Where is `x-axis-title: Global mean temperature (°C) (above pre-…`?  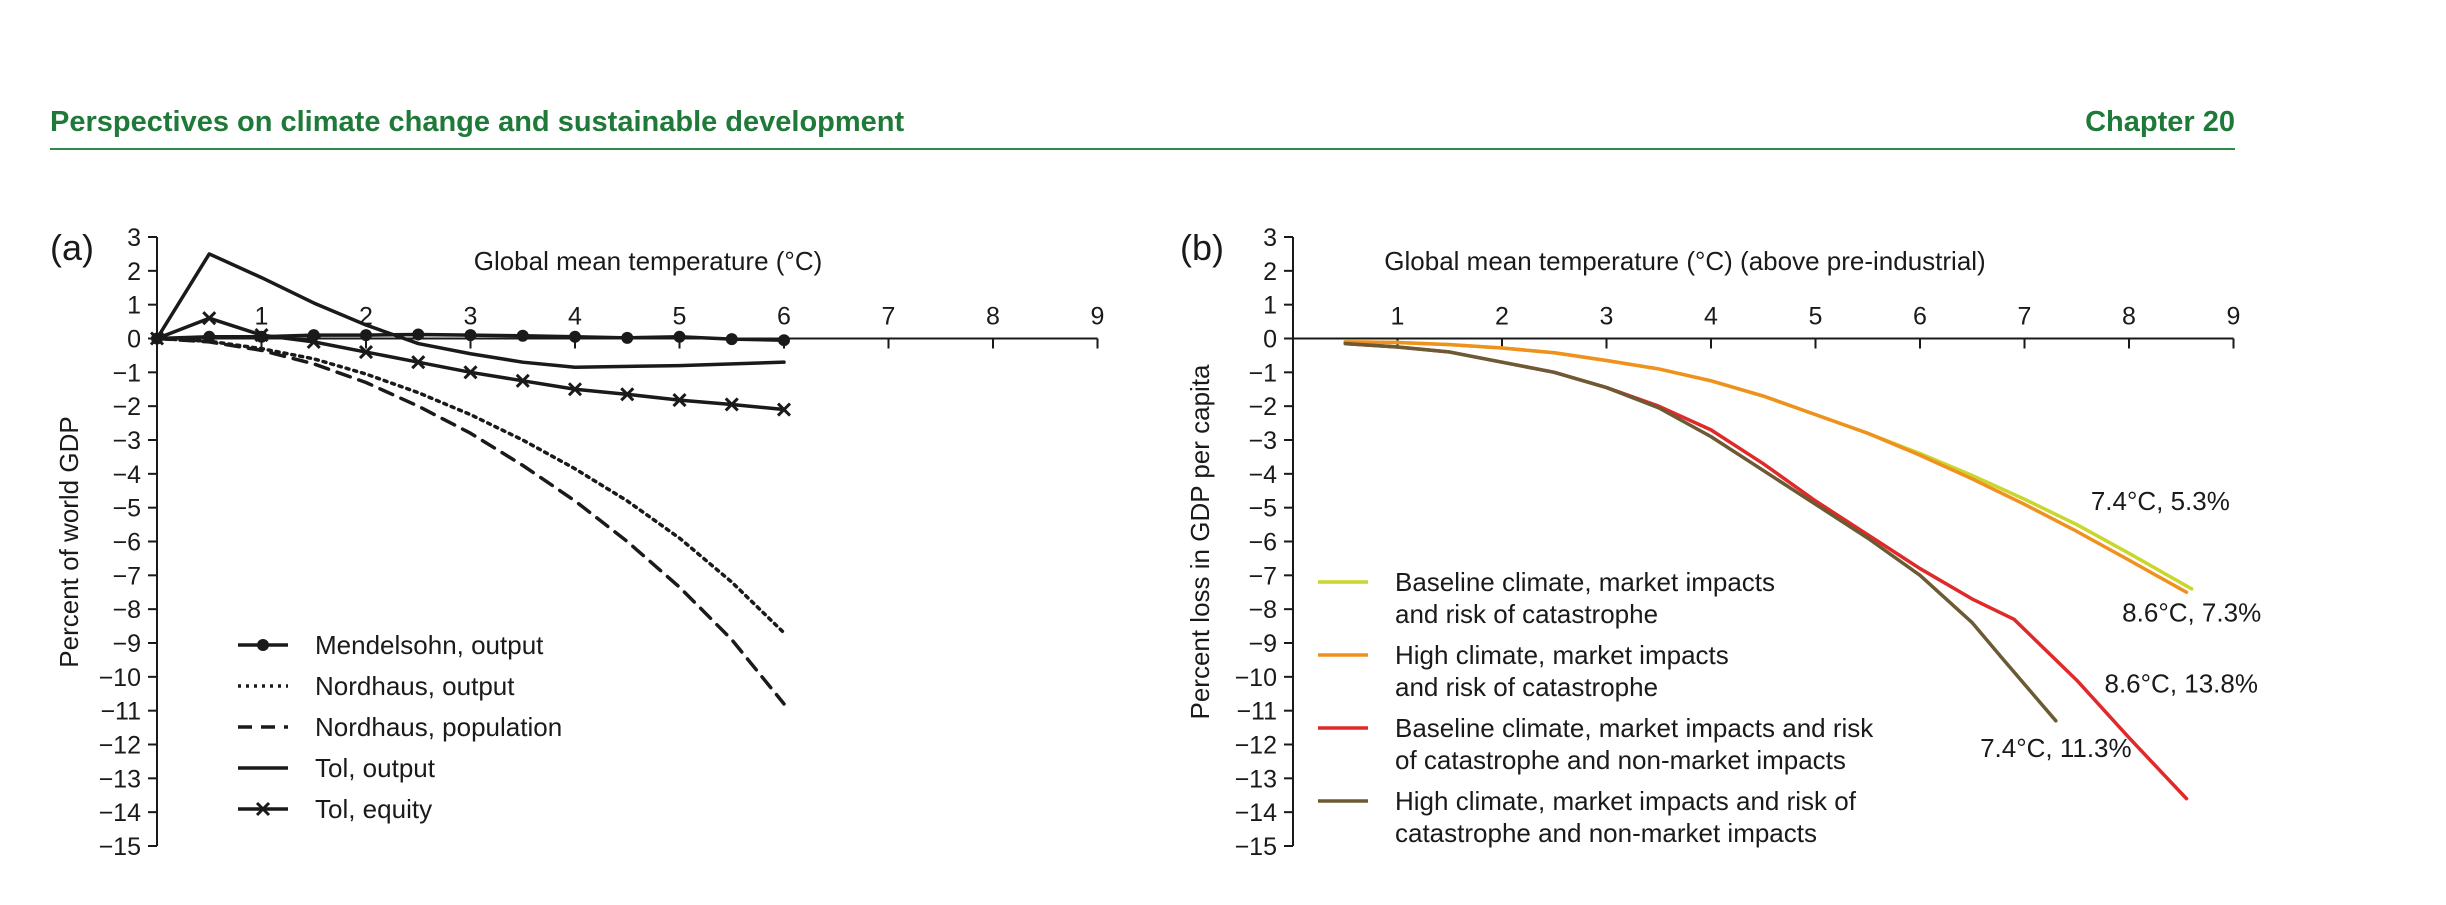 x-axis-title: Global mean temperature (°C) (above pre-… is located at coordinates (1684, 261).